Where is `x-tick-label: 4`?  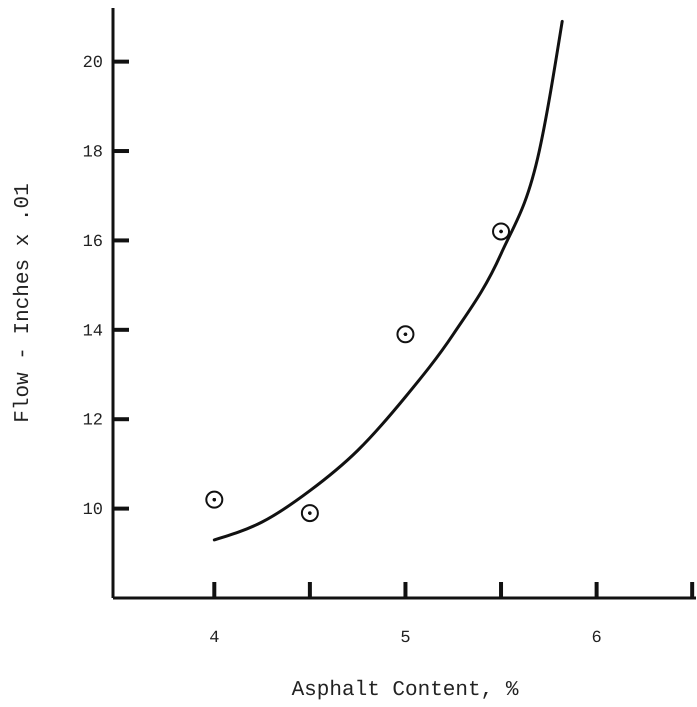 x-tick-label: 4 is located at coordinates (214, 638).